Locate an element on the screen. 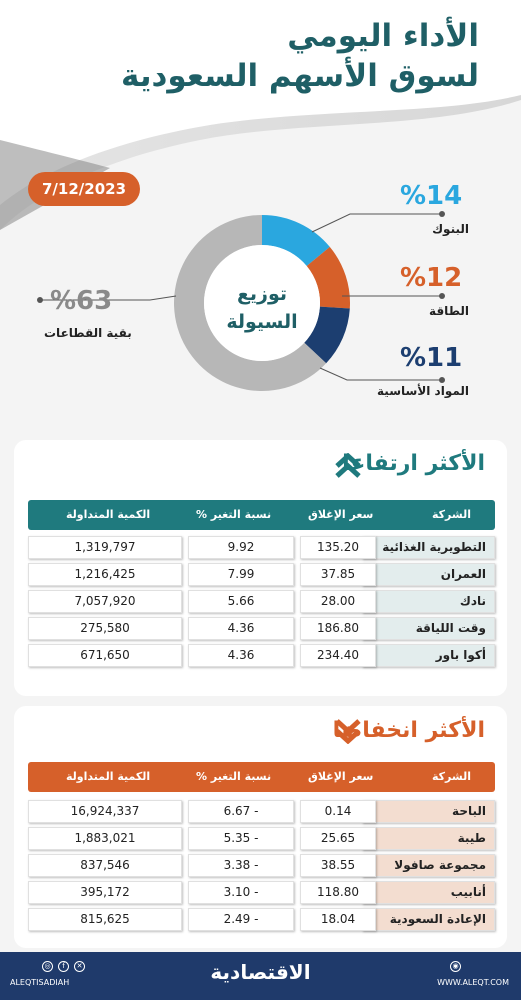 The image size is (521, 1000). donut-hole is located at coordinates (262, 303).